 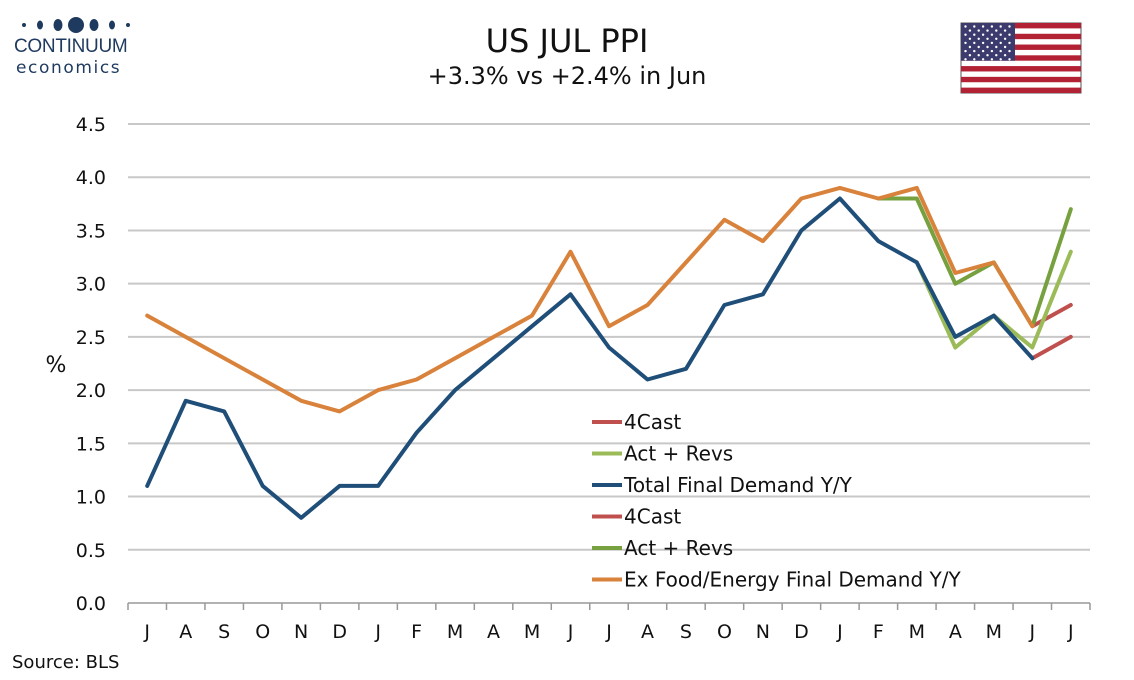 What do you see at coordinates (91, 604) in the screenshot?
I see `y-tick-label: 0.0` at bounding box center [91, 604].